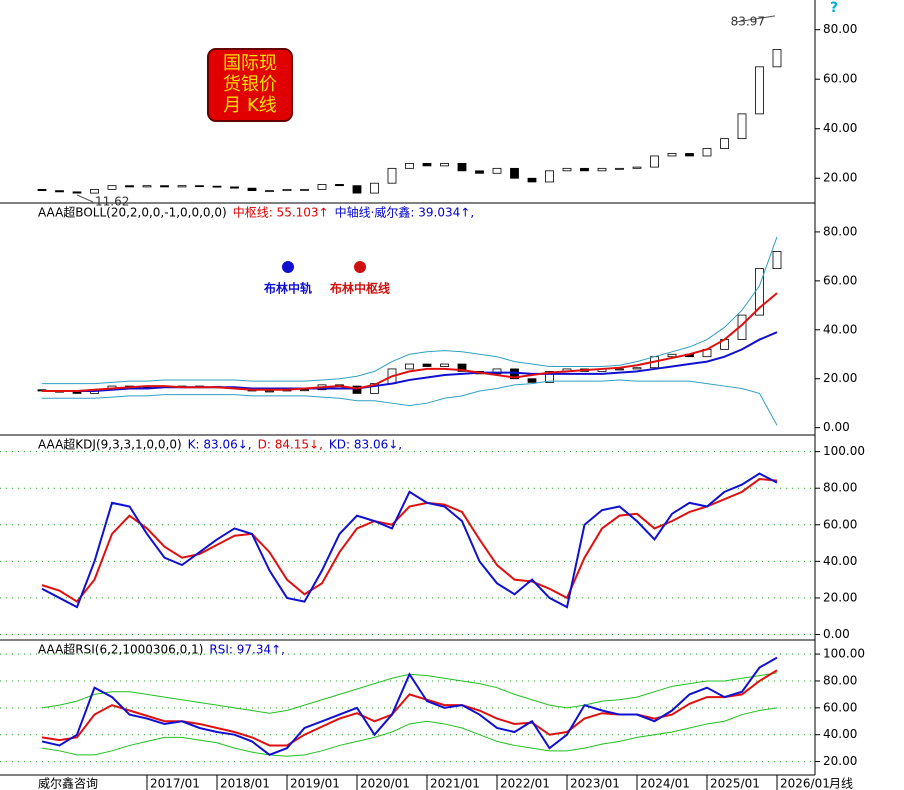 The image size is (904, 790). Describe the element at coordinates (805, 783) in the screenshot. I see `x-tick-label: 2026/01` at that location.